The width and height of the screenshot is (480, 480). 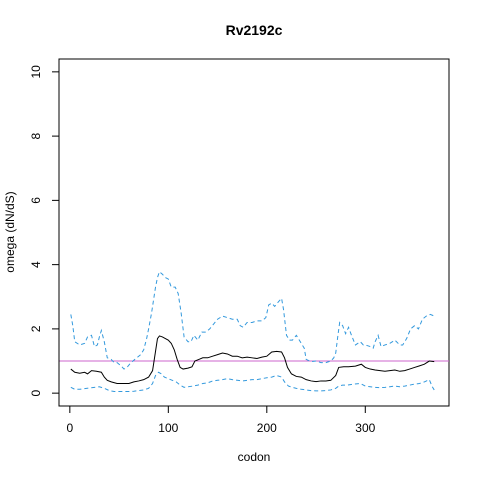 I want to click on series-line-lower, so click(x=252, y=382).